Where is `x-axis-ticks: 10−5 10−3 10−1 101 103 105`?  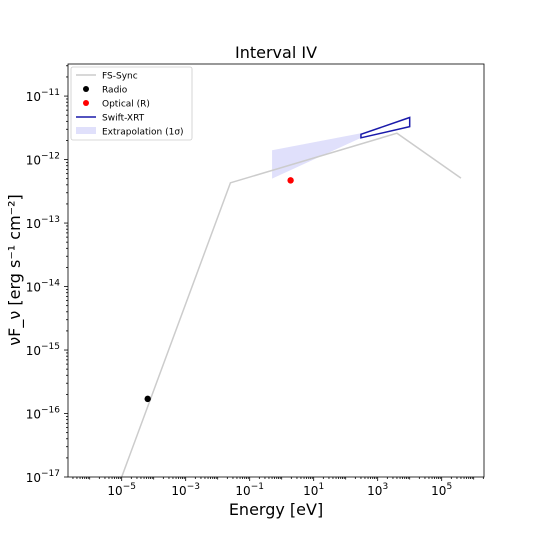
x-axis-ticks: 10−5 10−3 10−1 101 103 105 is located at coordinates (278, 487).